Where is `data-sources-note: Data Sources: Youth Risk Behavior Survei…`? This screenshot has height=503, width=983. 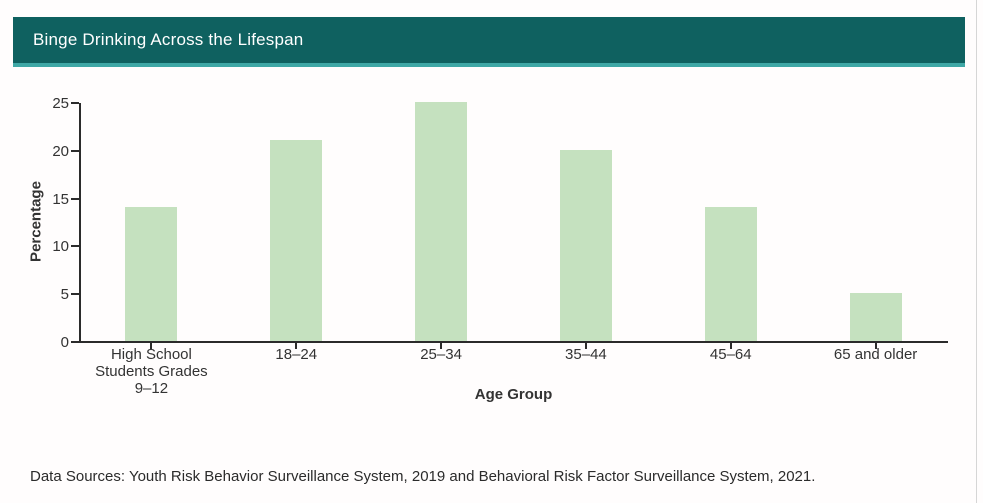
data-sources-note: Data Sources: Youth Risk Behavior Survei… is located at coordinates (423, 476).